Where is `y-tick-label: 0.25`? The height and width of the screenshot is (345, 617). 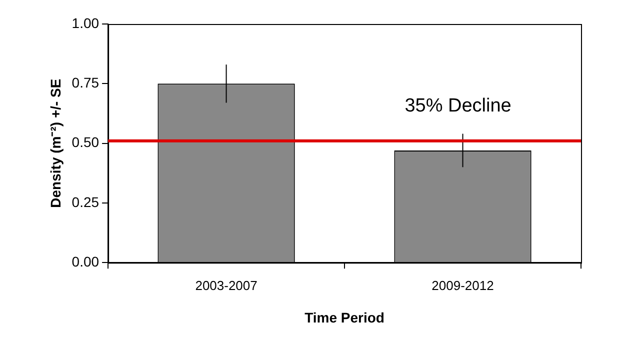
y-tick-label: 0.25 is located at coordinates (86, 202).